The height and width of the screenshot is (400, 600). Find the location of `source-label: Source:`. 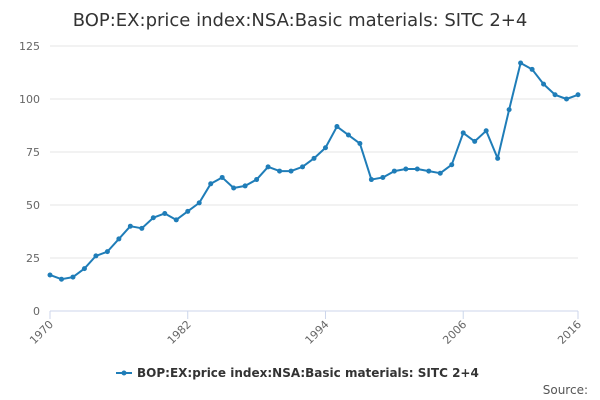

source-label: Source: is located at coordinates (565, 390).